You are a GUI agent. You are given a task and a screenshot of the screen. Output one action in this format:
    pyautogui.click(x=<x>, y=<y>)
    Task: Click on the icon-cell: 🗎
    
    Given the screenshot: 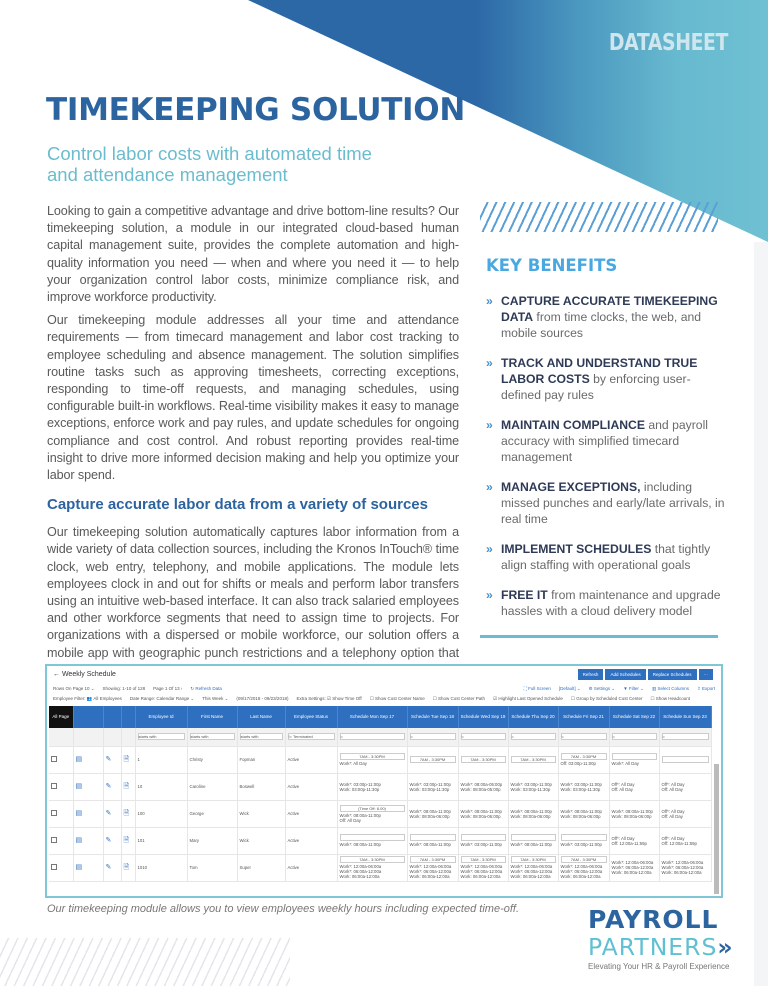 What is the action you would take?
    pyautogui.click(x=128, y=814)
    